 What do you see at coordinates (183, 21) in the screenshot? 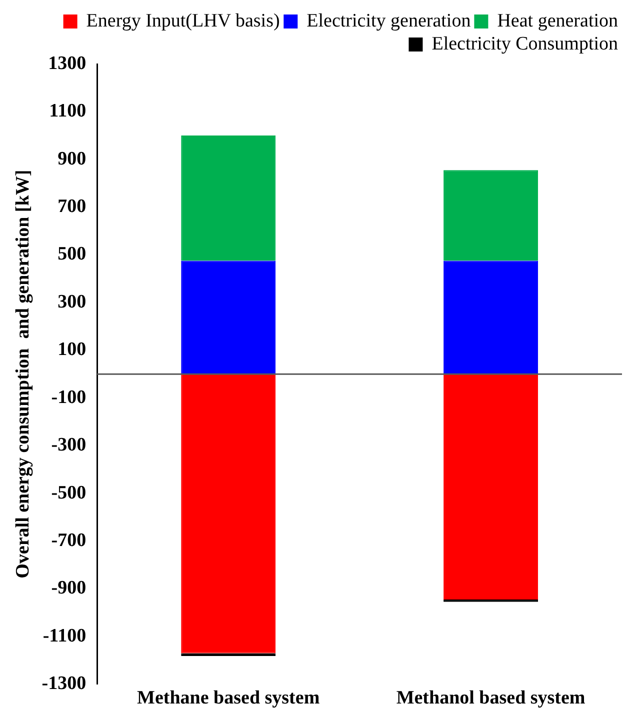
I see `legend-label: Energy Input(LHV basis)` at bounding box center [183, 21].